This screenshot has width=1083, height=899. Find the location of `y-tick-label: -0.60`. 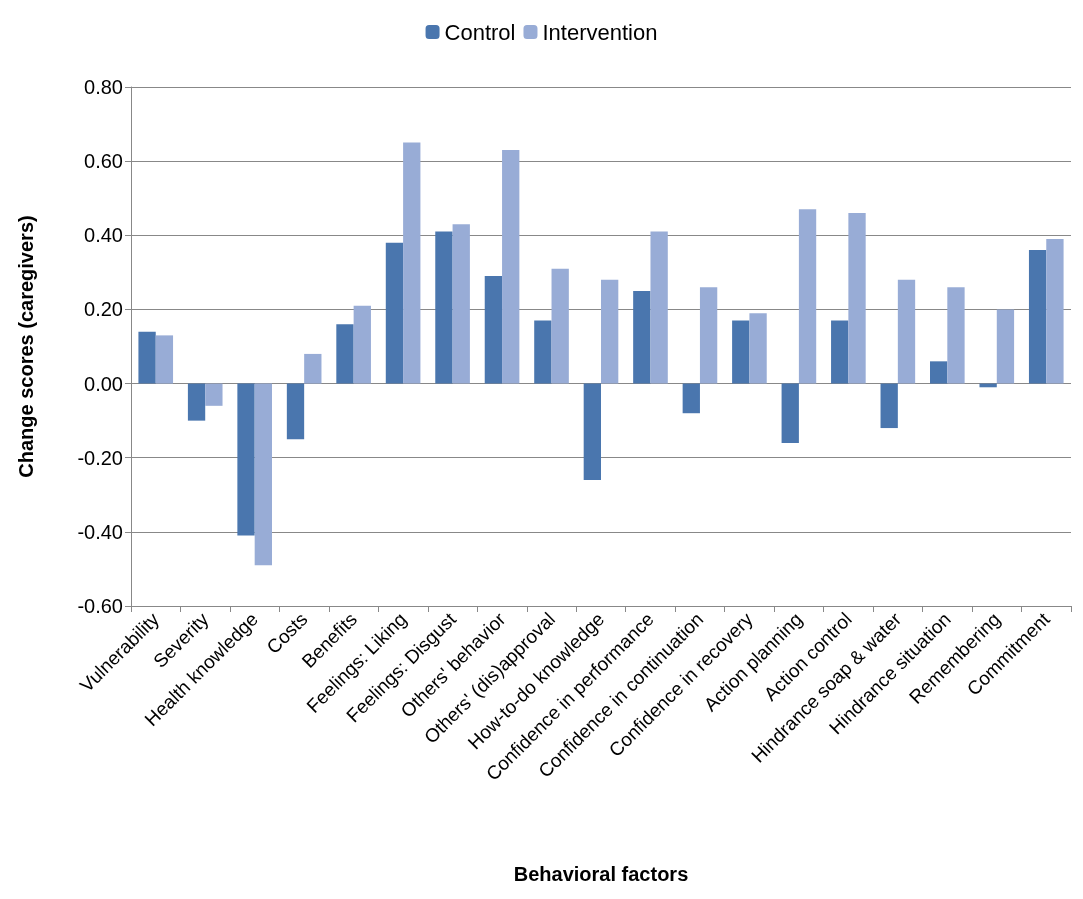

y-tick-label: -0.60 is located at coordinates (100, 606).